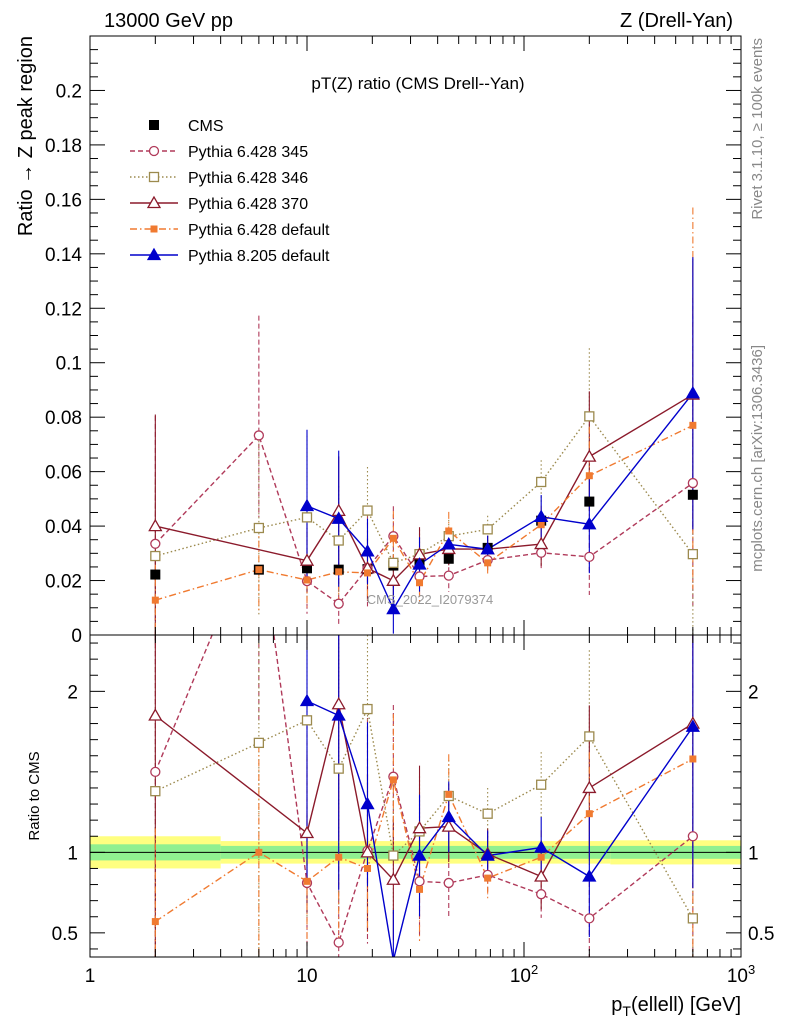 The image size is (786, 1024). Describe the element at coordinates (393, 780) in the screenshot. I see `ratio-marker-s4-p5` at that location.